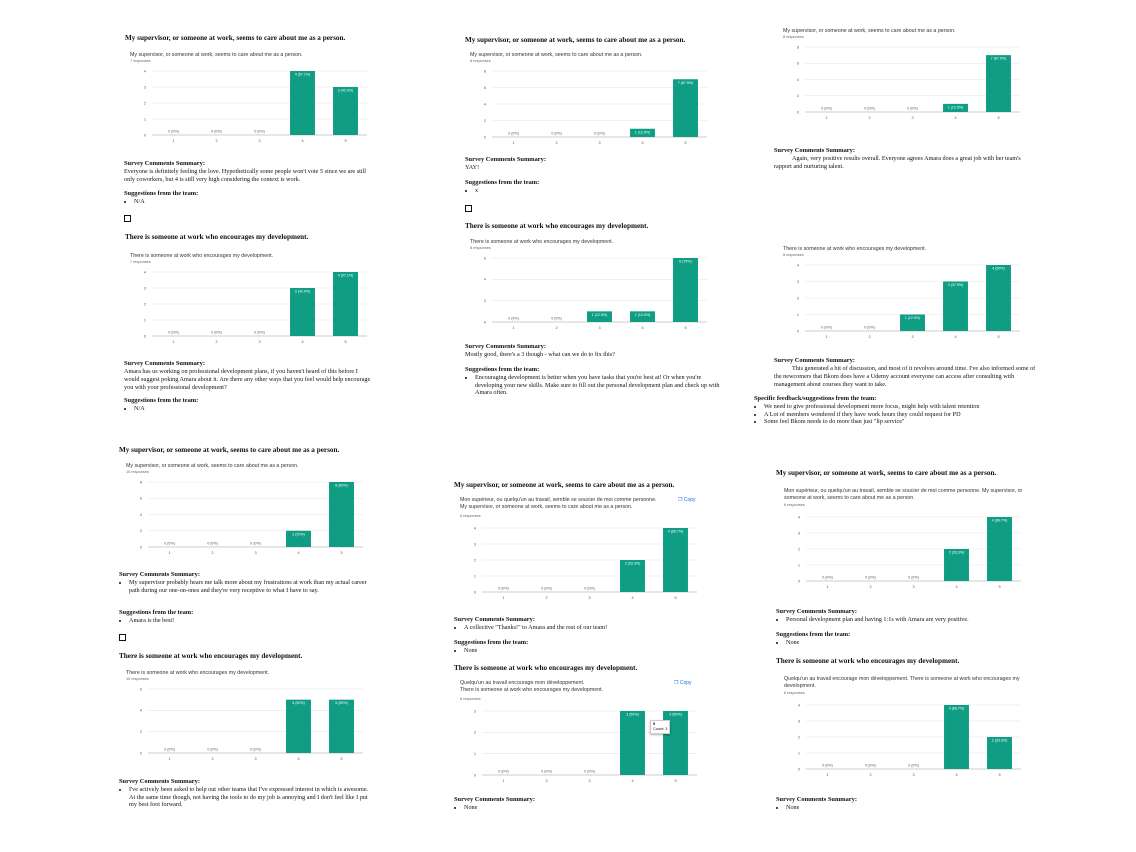  What do you see at coordinates (675, 715) in the screenshot?
I see `bar-value-label: 3 (50%)` at bounding box center [675, 715].